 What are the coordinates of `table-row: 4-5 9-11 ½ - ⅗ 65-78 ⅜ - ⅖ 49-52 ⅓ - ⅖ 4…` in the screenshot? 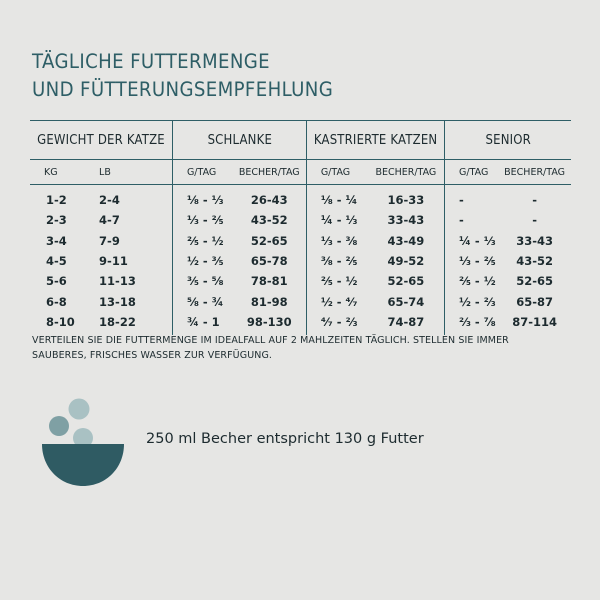 It's located at (300, 261).